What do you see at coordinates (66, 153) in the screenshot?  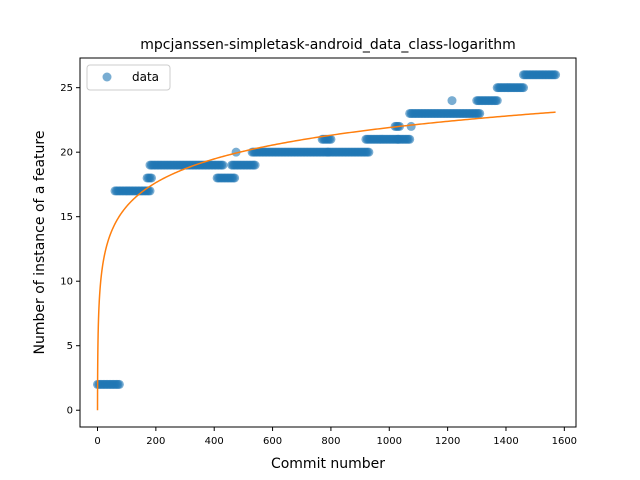 I see `y-tick-label: 20` at bounding box center [66, 153].